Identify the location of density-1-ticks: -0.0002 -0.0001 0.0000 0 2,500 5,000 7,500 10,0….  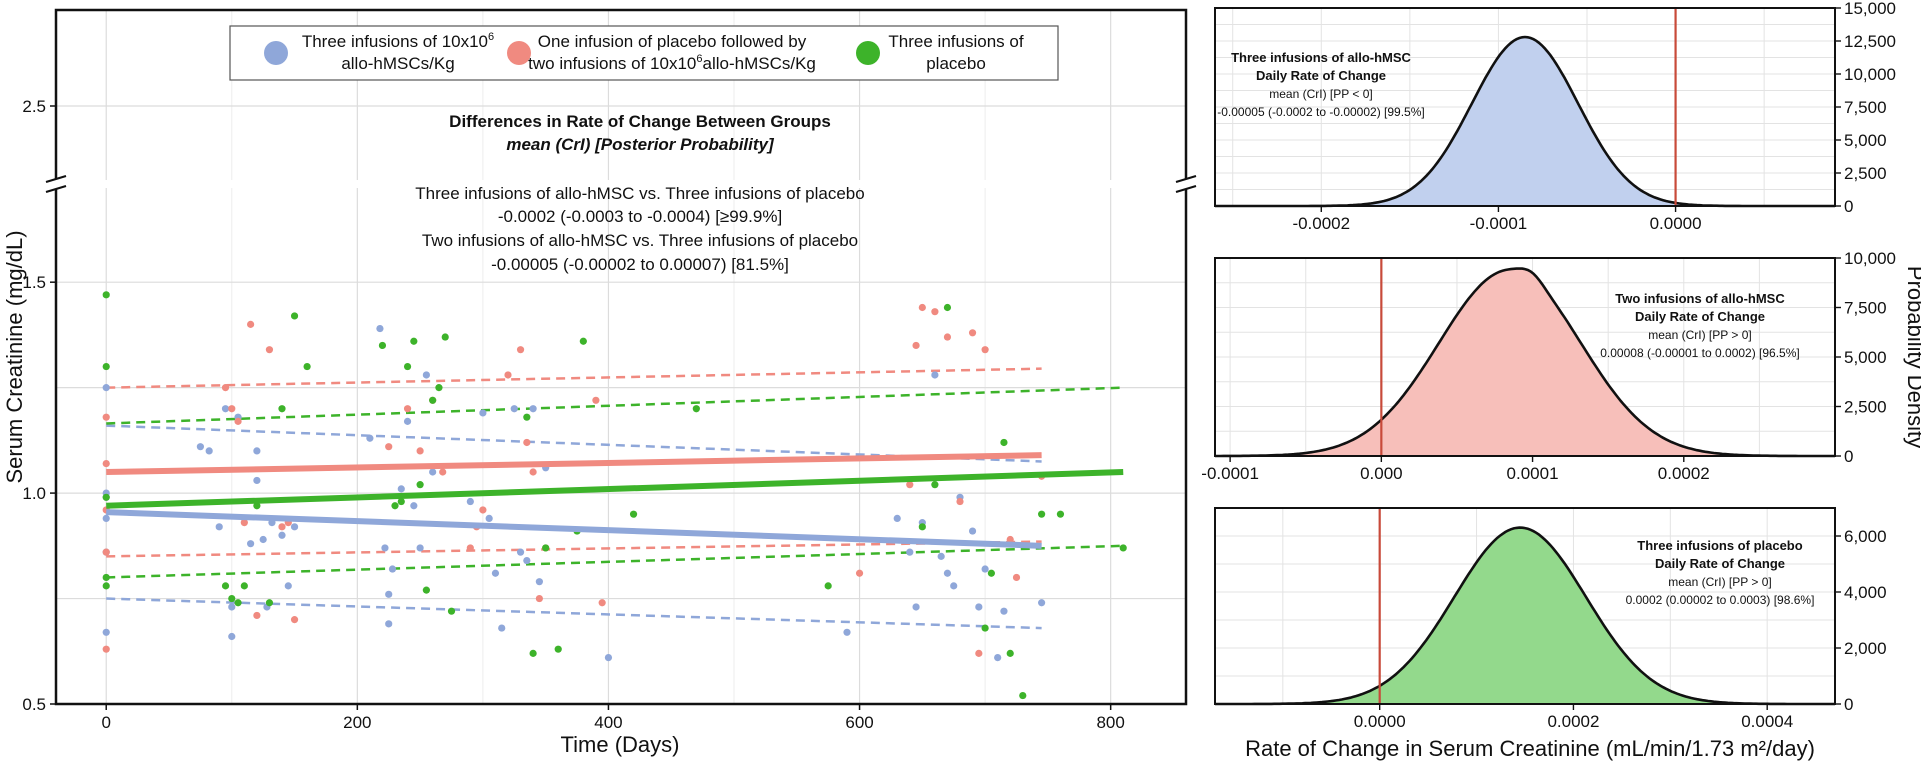
(1594, 116).